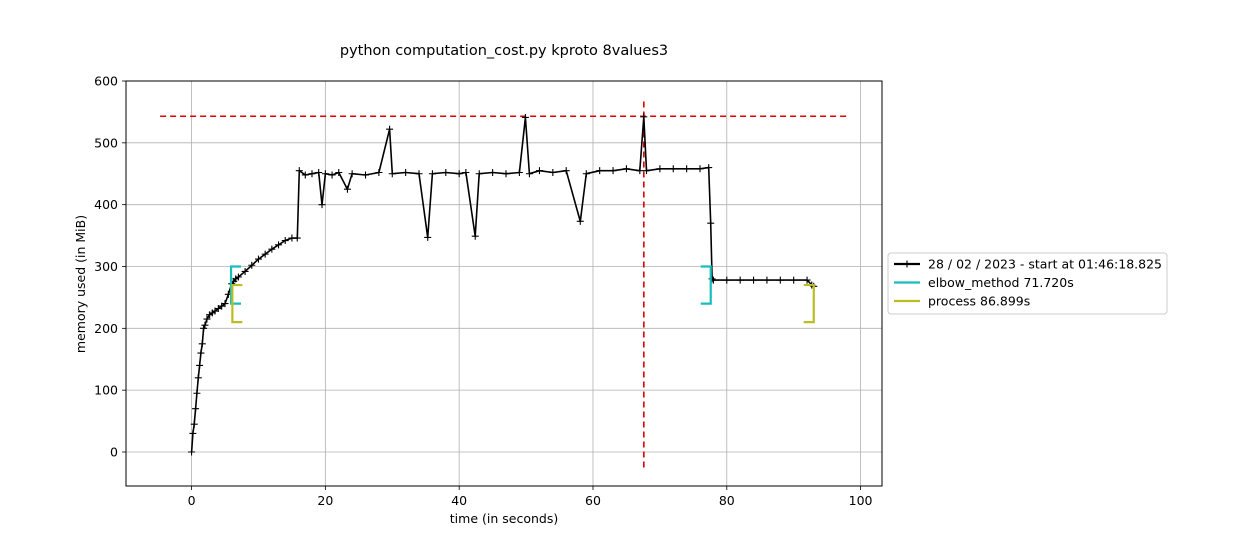 The image size is (1260, 540). What do you see at coordinates (706, 285) in the screenshot?
I see `elbow-method-end-bracket` at bounding box center [706, 285].